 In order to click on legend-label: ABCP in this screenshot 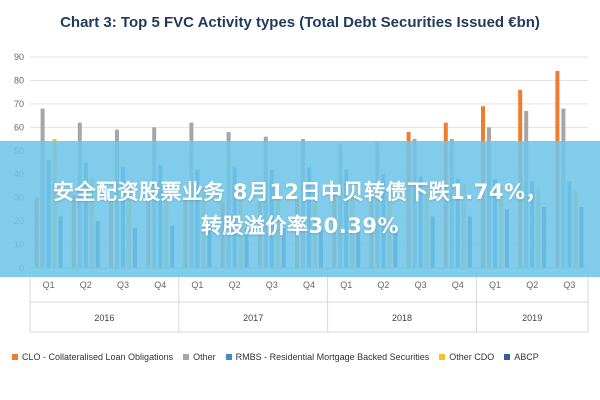, I will do `click(526, 357)`.